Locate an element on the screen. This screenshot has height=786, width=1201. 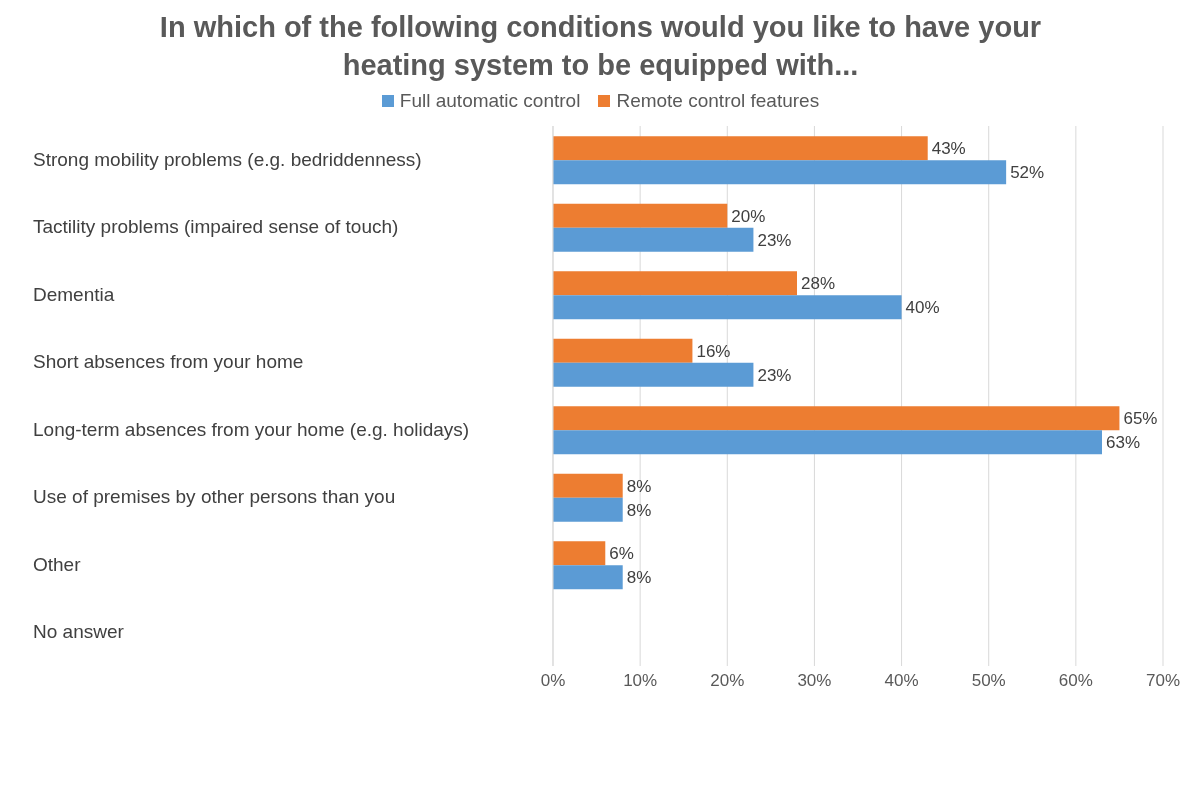
data-label: 6% is located at coordinates (621, 554).